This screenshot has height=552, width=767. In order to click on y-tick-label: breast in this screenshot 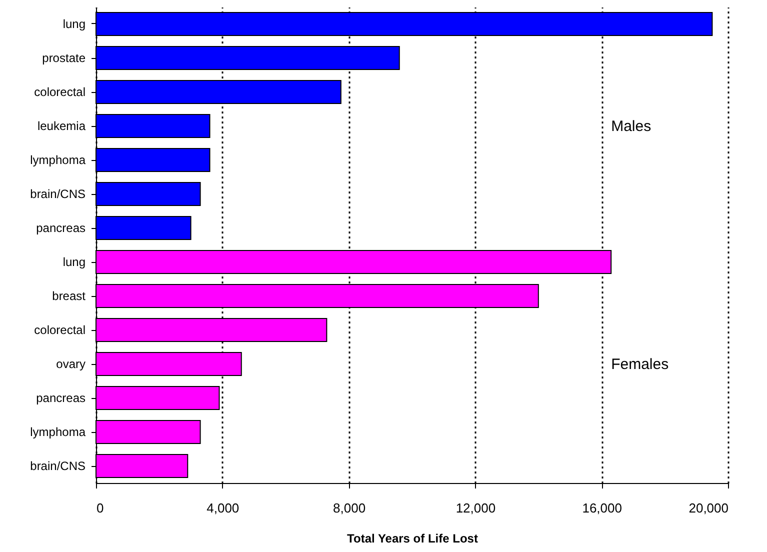, I will do `click(69, 296)`.